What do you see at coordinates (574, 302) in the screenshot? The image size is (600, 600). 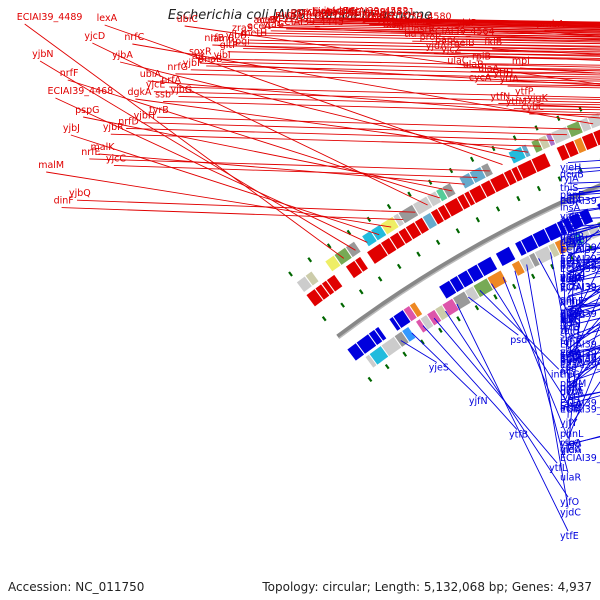 I see `gene-label: ampC` at bounding box center [574, 302].